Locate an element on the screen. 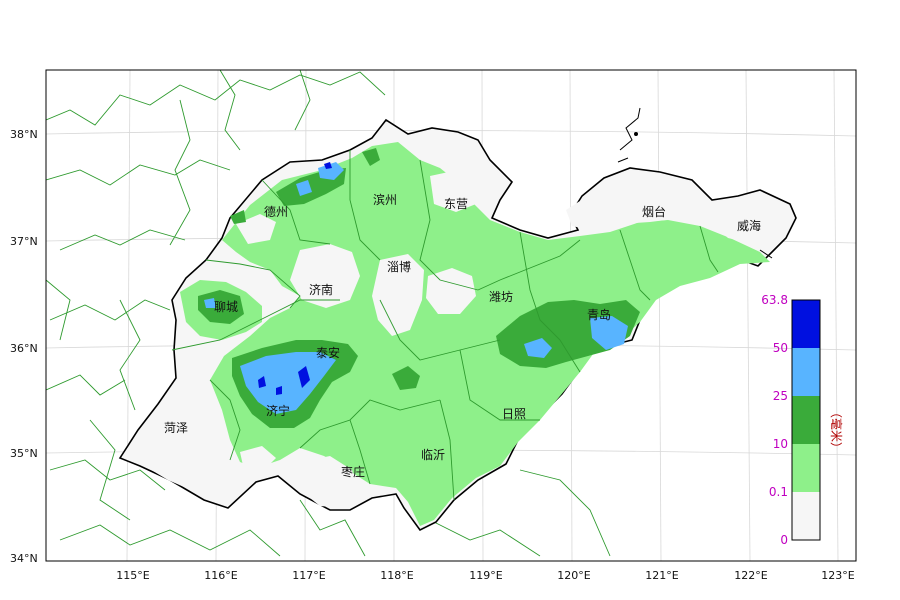 The height and width of the screenshot is (600, 900). coastal-islands is located at coordinates (695, 183).